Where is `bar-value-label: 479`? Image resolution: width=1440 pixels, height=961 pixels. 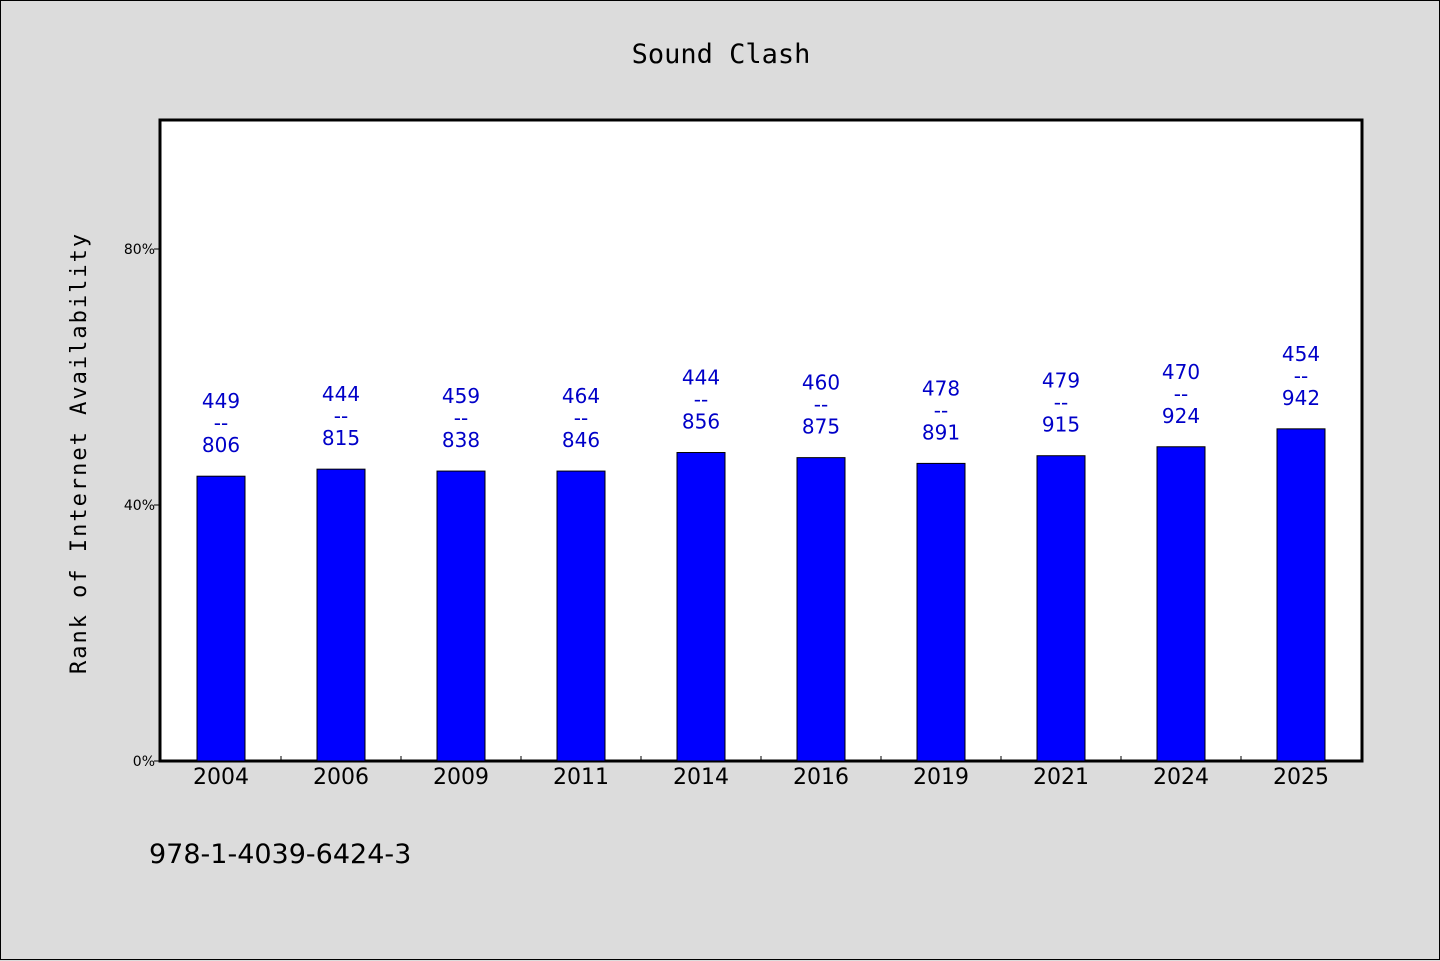
bar-value-label: 479 is located at coordinates (1061, 381).